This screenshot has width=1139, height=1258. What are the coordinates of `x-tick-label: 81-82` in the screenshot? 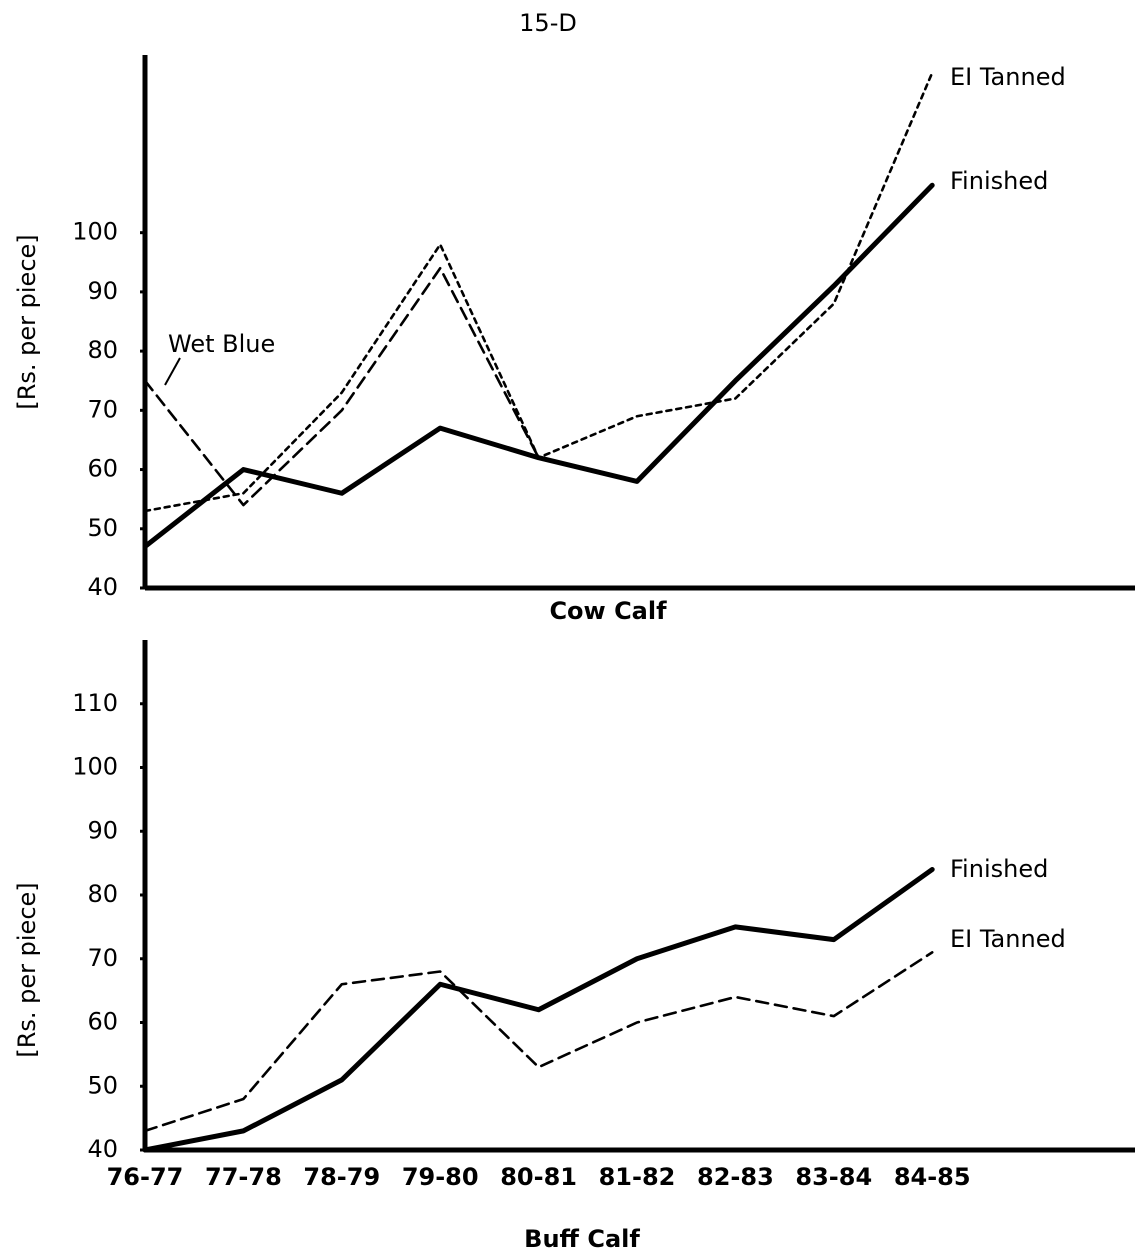 It's located at (637, 1177).